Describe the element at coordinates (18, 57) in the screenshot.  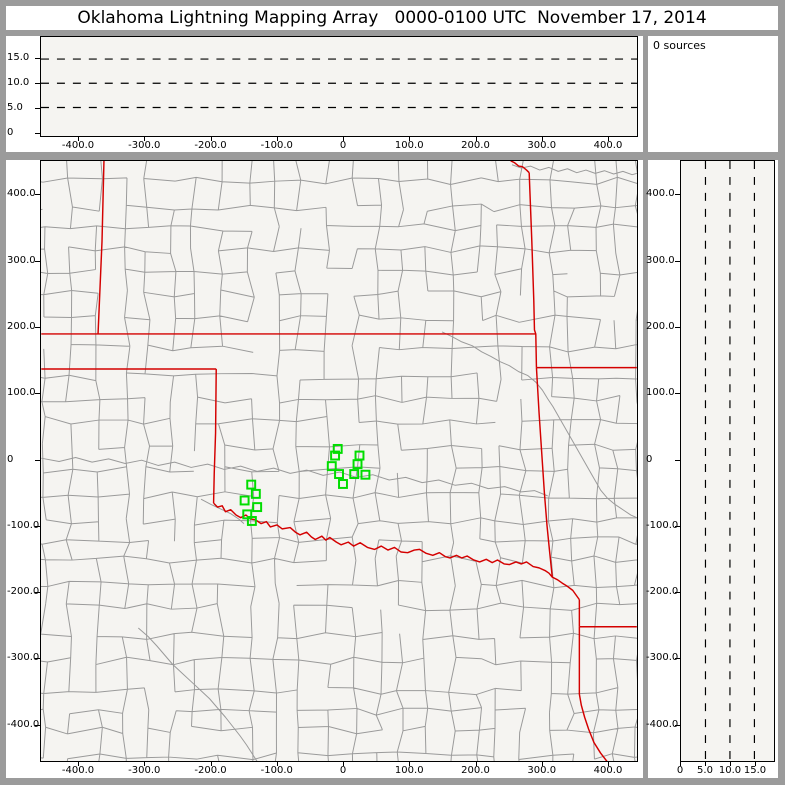
I see `axis-tick-label: 15.0` at that location.